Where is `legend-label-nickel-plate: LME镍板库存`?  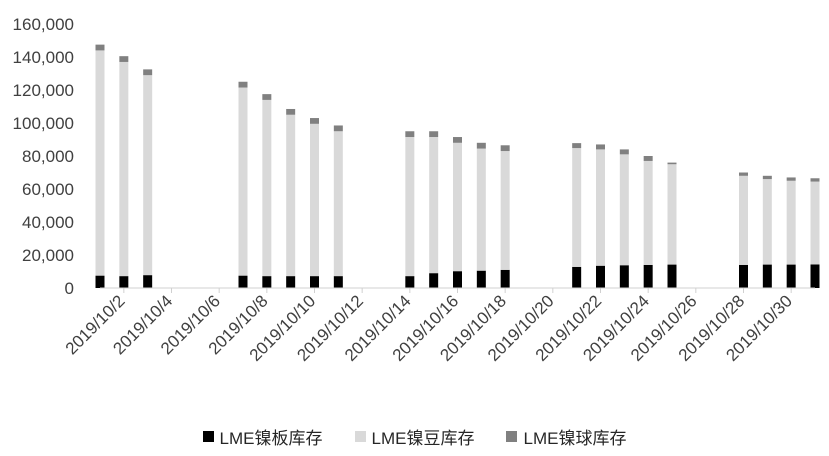 legend-label-nickel-plate: LME镍板库存 is located at coordinates (271, 438).